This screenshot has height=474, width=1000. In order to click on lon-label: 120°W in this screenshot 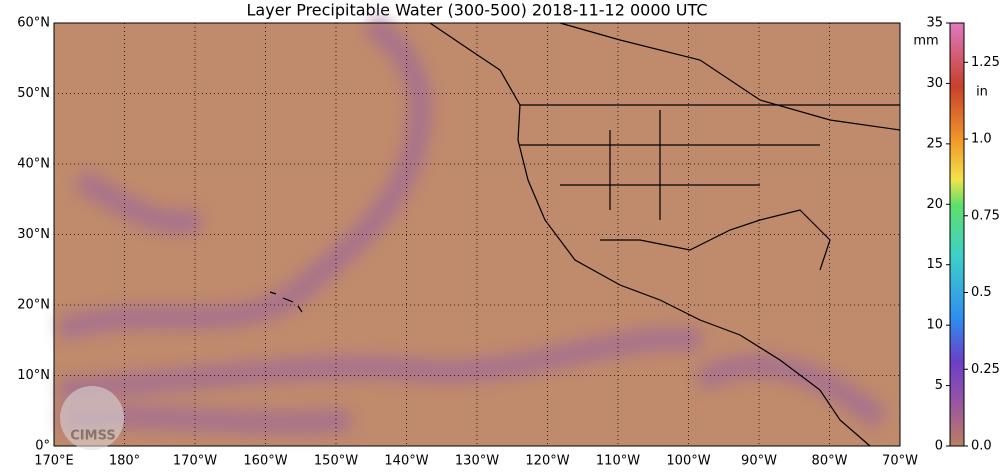, I will do `click(547, 461)`.